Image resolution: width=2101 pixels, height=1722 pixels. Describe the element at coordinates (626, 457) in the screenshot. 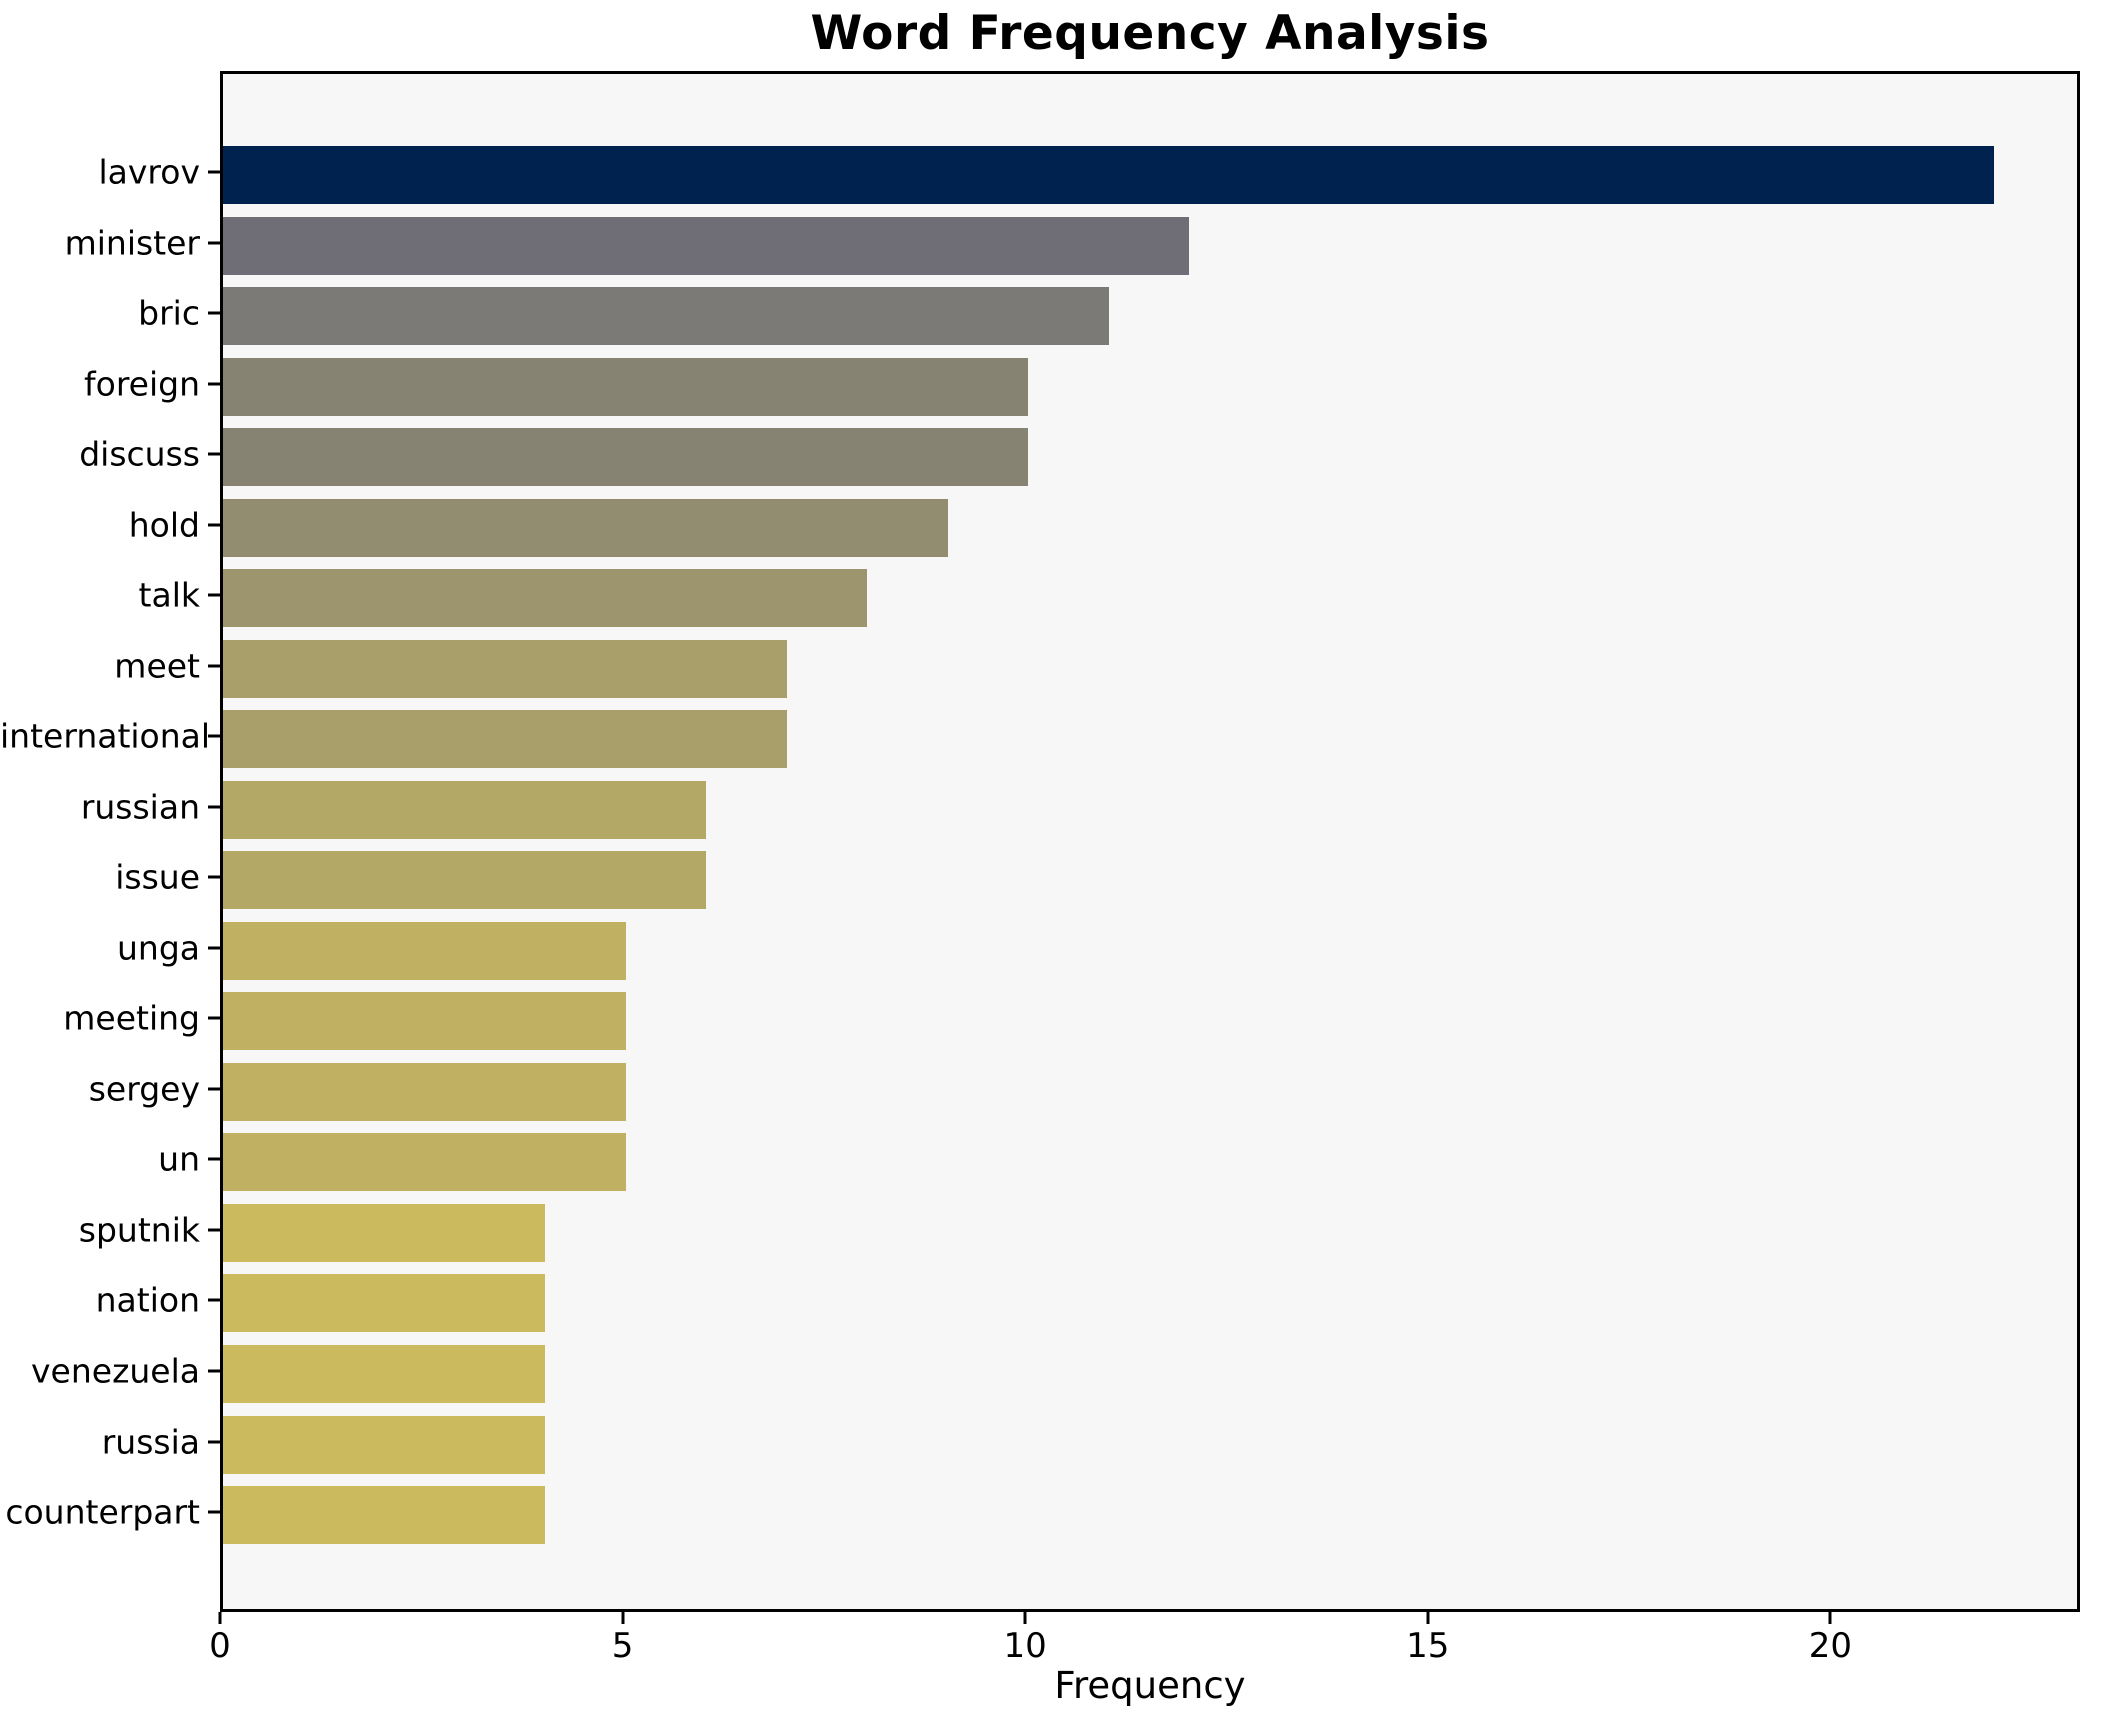

I see `bar-discuss` at that location.